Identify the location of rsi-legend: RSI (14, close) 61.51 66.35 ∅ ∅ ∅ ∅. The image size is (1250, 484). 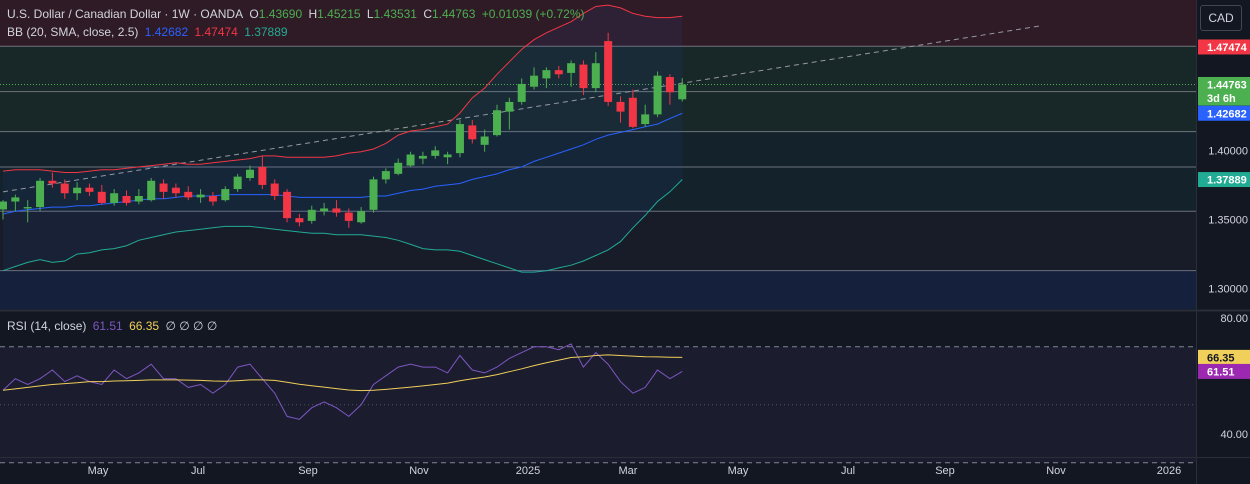
(113, 326).